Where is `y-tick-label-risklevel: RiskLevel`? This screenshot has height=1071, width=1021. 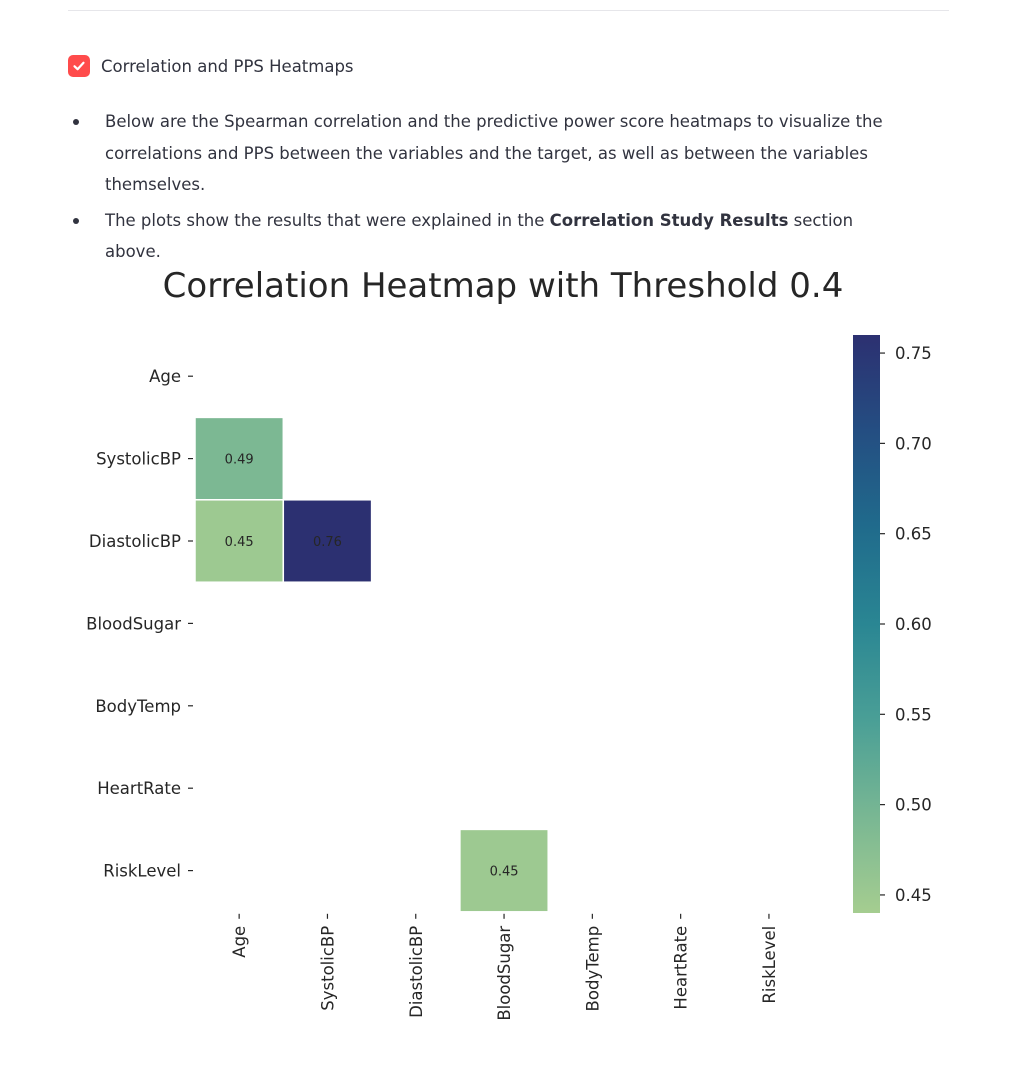
y-tick-label-risklevel: RiskLevel is located at coordinates (142, 871).